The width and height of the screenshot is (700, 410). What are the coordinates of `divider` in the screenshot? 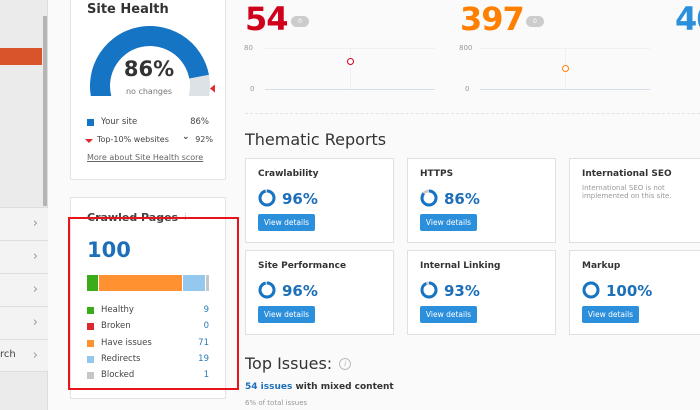 It's located at (472, 113).